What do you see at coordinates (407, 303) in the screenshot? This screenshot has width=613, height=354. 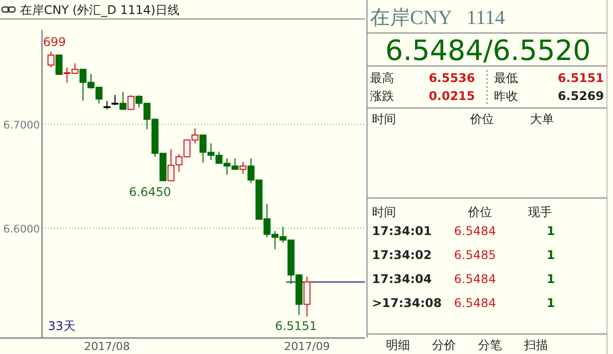 I see `text: >17:34:08` at bounding box center [407, 303].